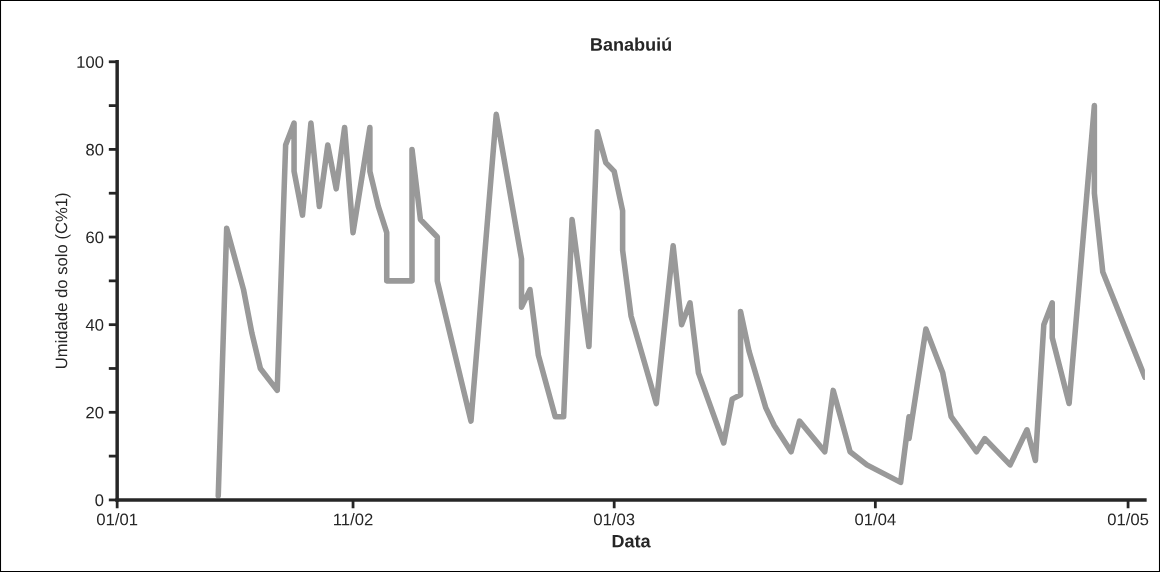 This screenshot has height=572, width=1160. Describe the element at coordinates (875, 519) in the screenshot. I see `x-tick-label: 01/04` at that location.